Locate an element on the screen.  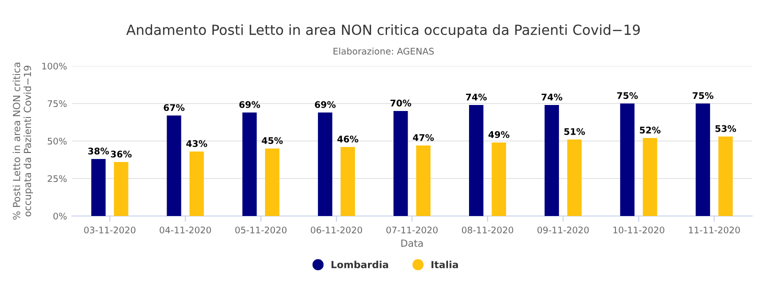
y-tick-label: 75% is located at coordinates (57, 104).